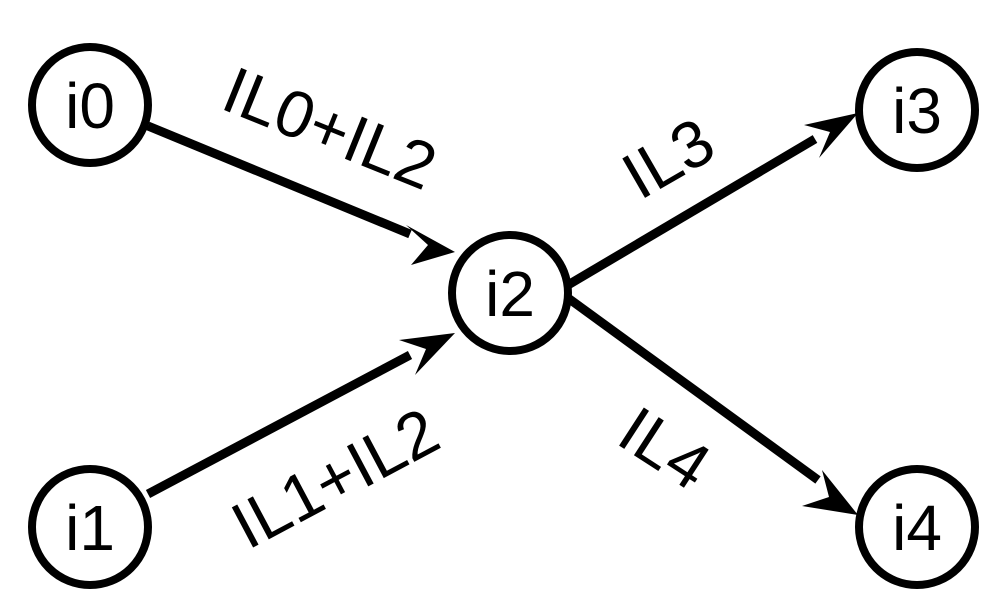 This screenshot has height=600, width=1000. Describe the element at coordinates (668, 158) in the screenshot. I see `edge-label-i2-i3: IL3` at that location.